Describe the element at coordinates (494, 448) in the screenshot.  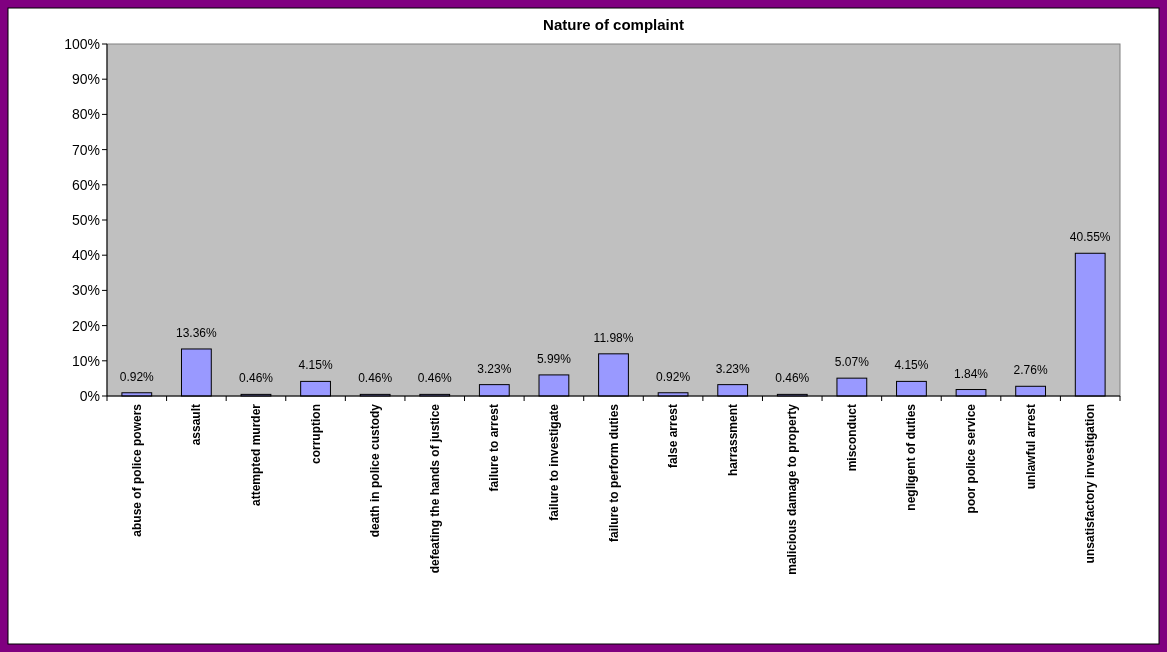
I see `x-tick-label: failure to arrest` at that location.